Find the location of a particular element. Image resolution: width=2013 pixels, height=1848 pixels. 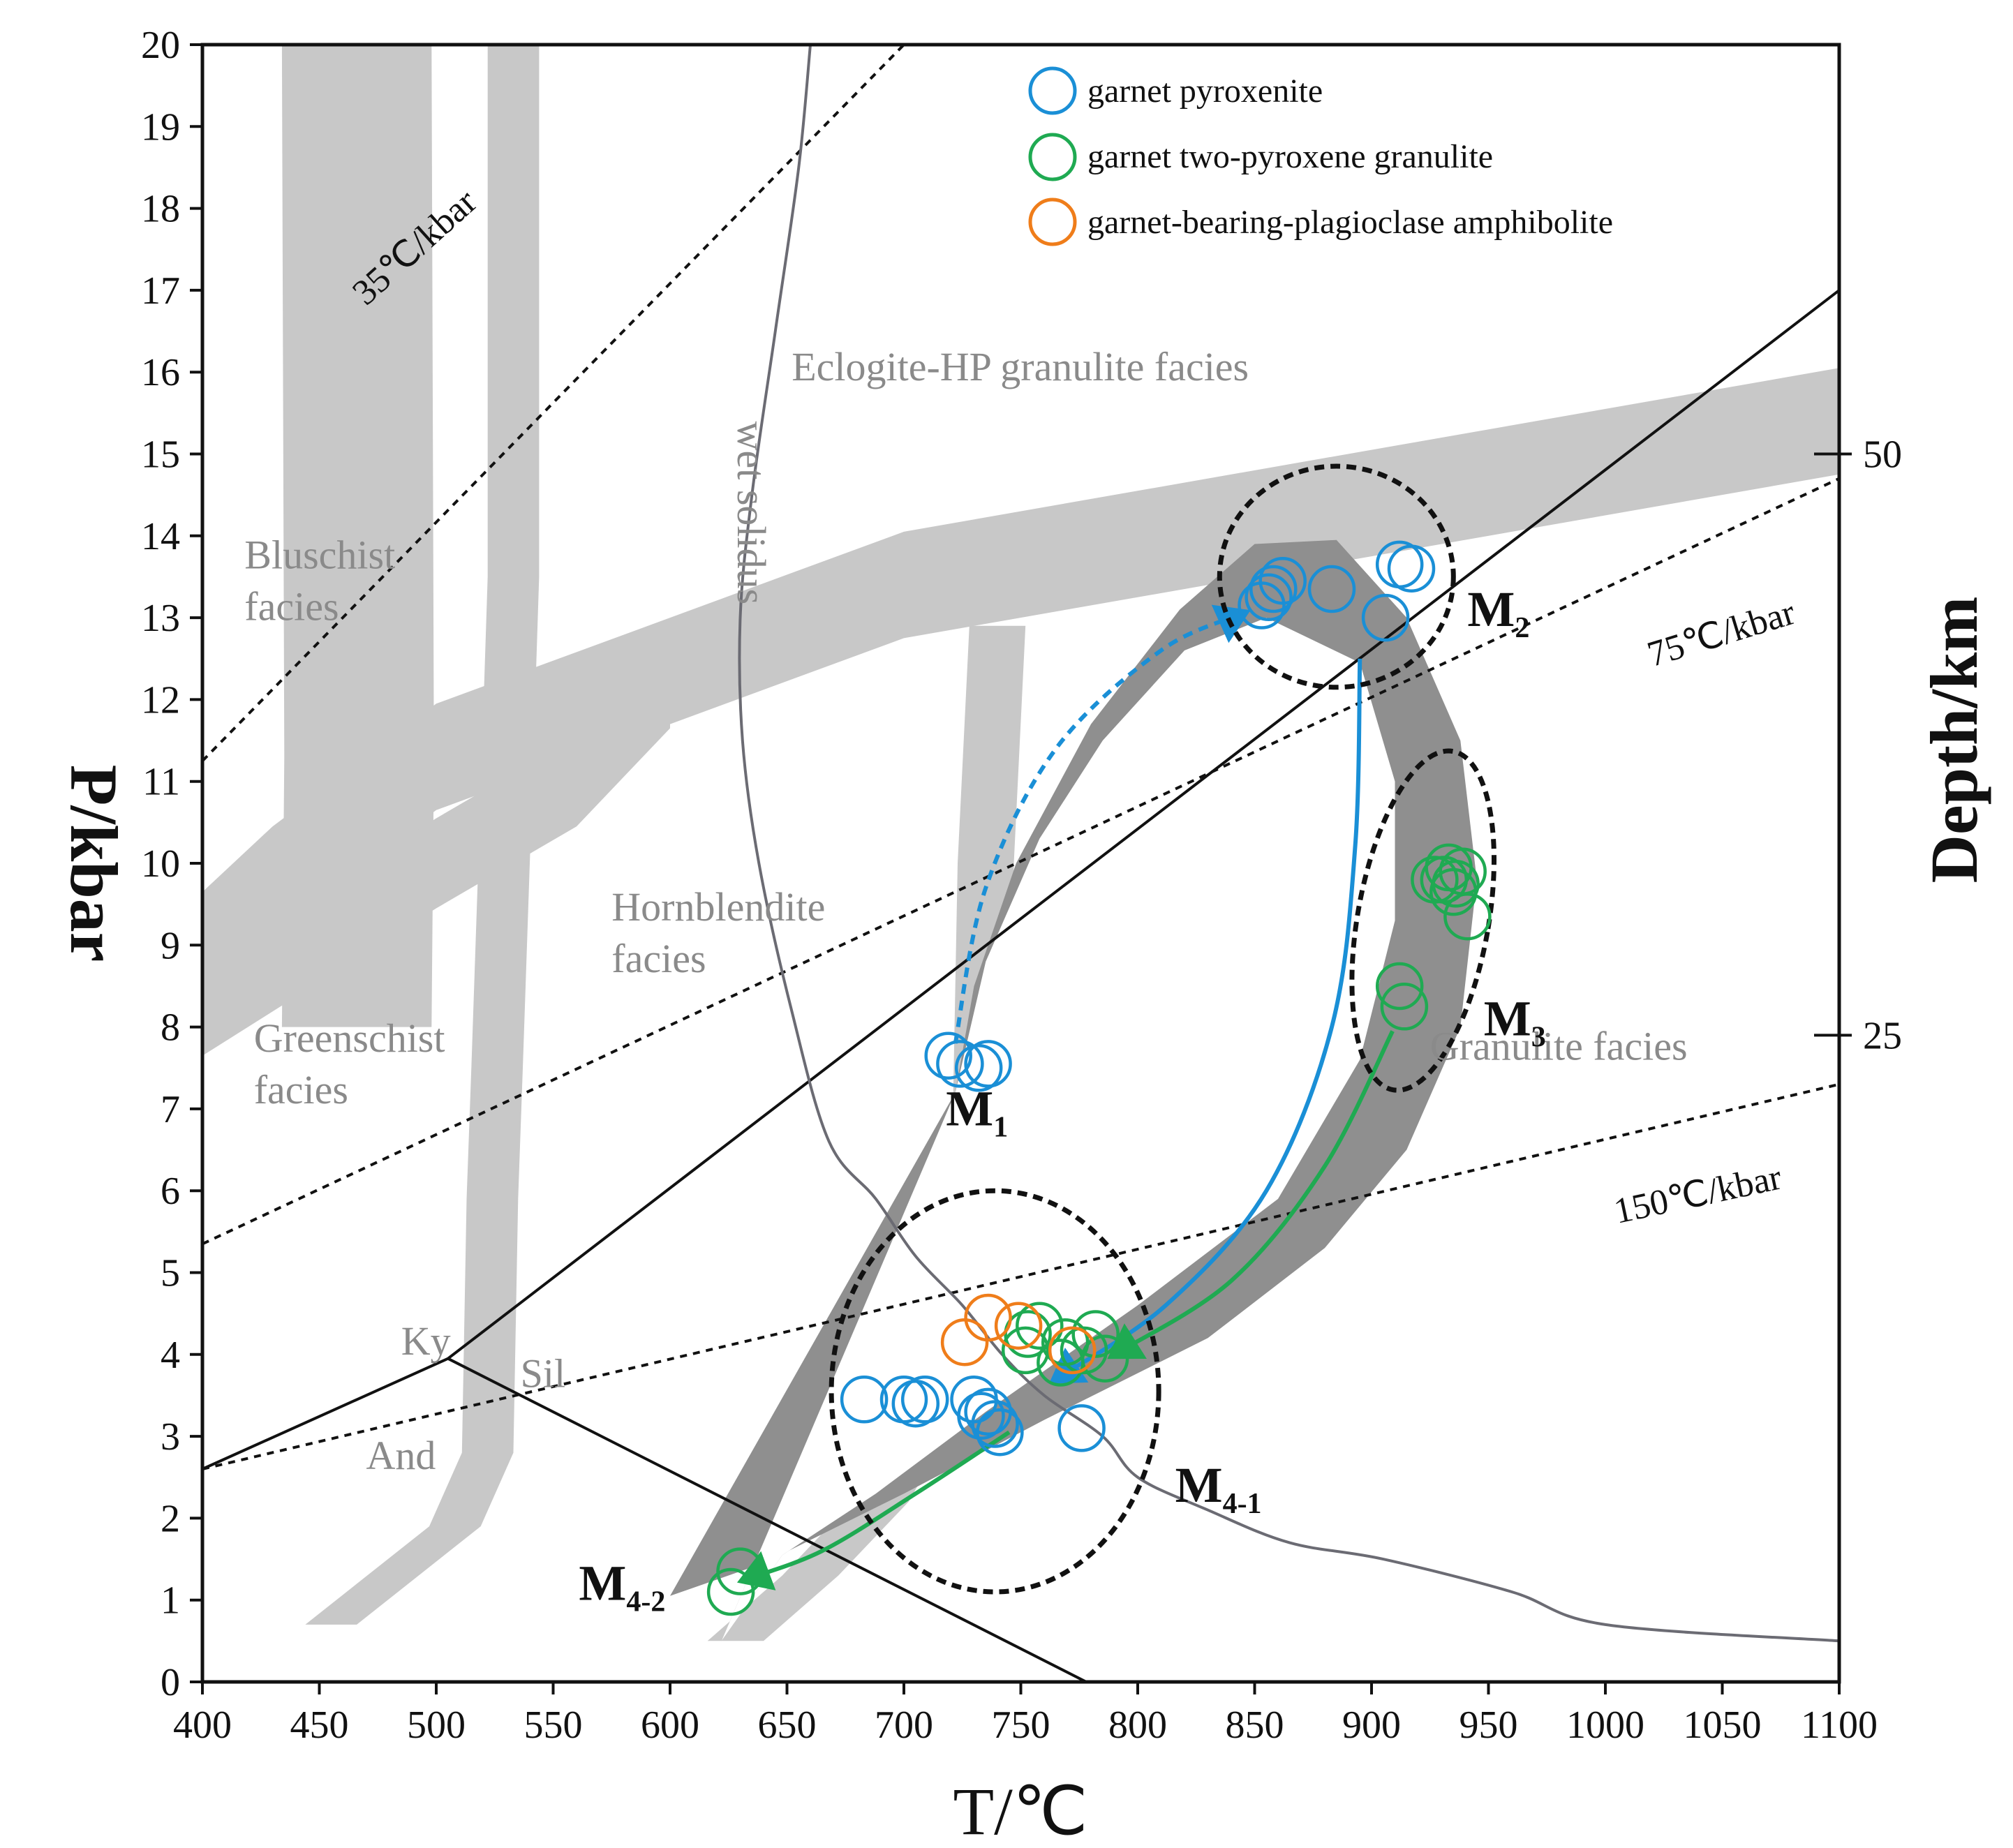

y-tick-label-15: 15 is located at coordinates (160, 455).